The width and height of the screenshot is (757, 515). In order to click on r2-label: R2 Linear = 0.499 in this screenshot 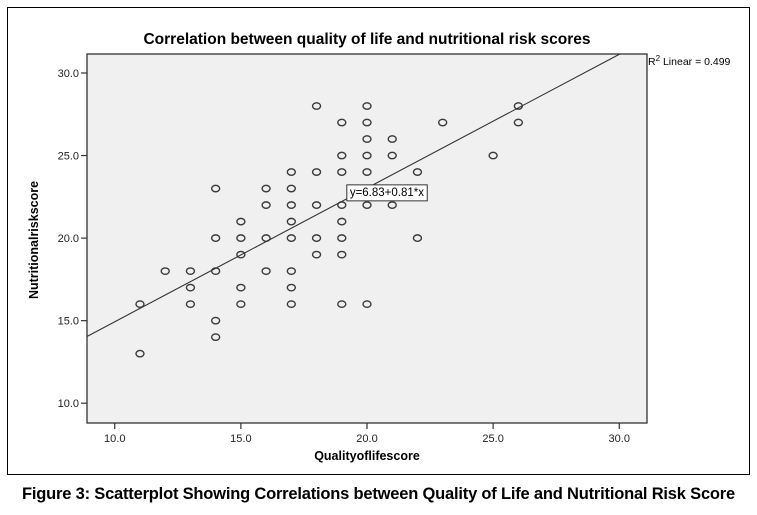, I will do `click(689, 61)`.